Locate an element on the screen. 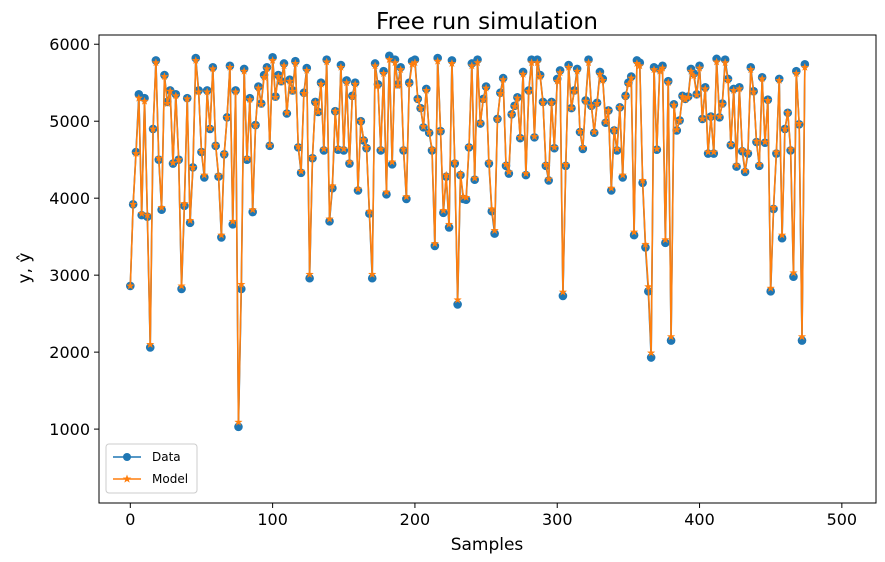 The width and height of the screenshot is (885, 562). x-axis-title: Samples is located at coordinates (487, 545).